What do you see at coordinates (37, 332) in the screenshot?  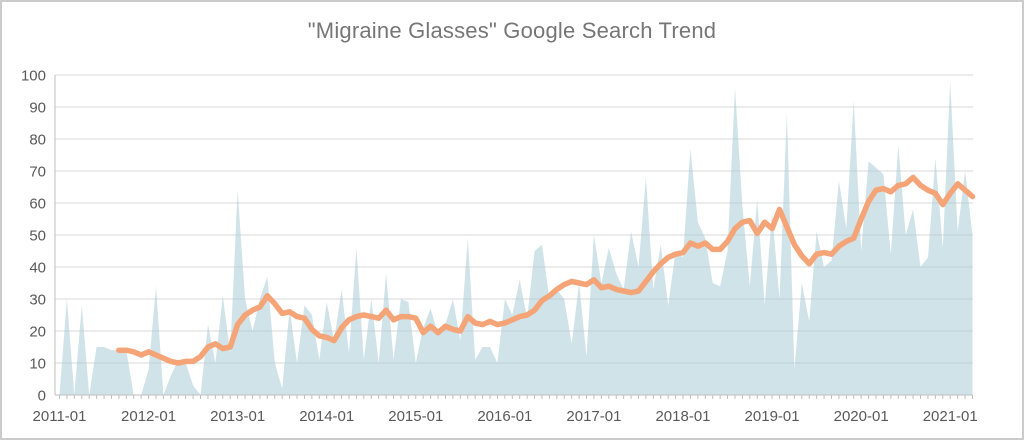 I see `y-axis-tick-label: 20` at bounding box center [37, 332].